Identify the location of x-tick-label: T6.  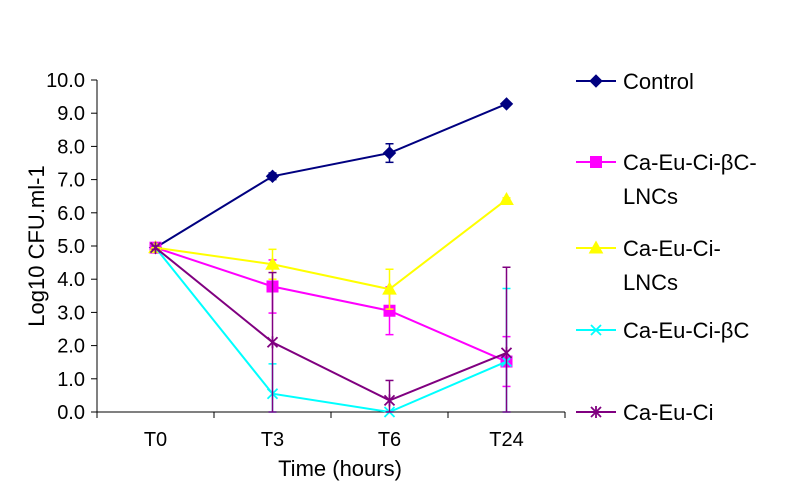
(389, 440).